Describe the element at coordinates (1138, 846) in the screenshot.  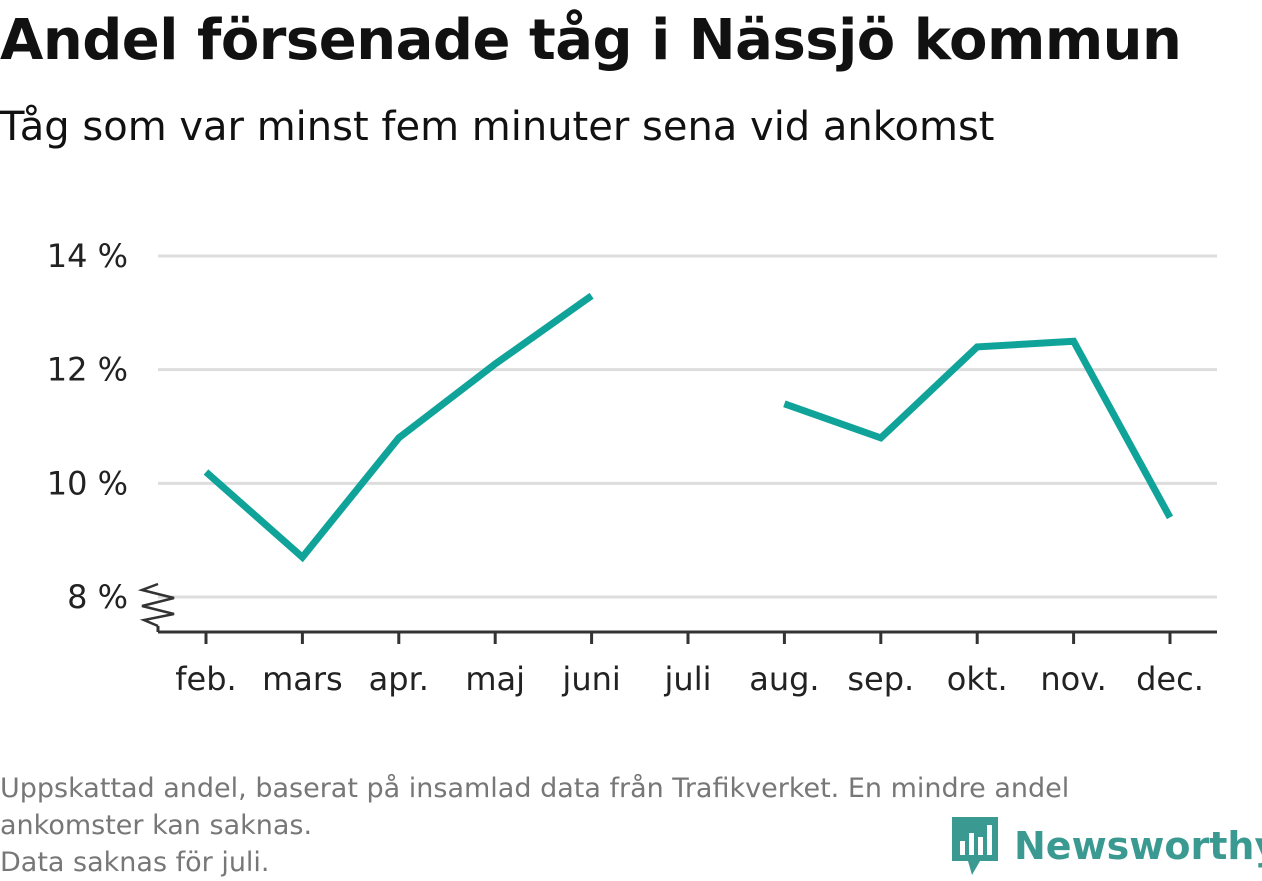
I see `logo-text: Newsworthy` at that location.